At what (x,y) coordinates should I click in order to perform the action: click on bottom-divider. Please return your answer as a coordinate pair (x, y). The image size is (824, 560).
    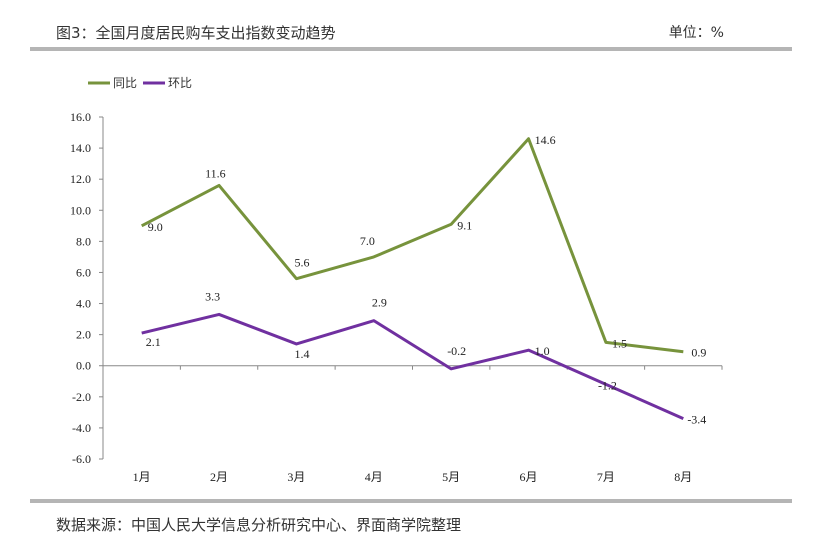
    Looking at the image, I should click on (411, 501).